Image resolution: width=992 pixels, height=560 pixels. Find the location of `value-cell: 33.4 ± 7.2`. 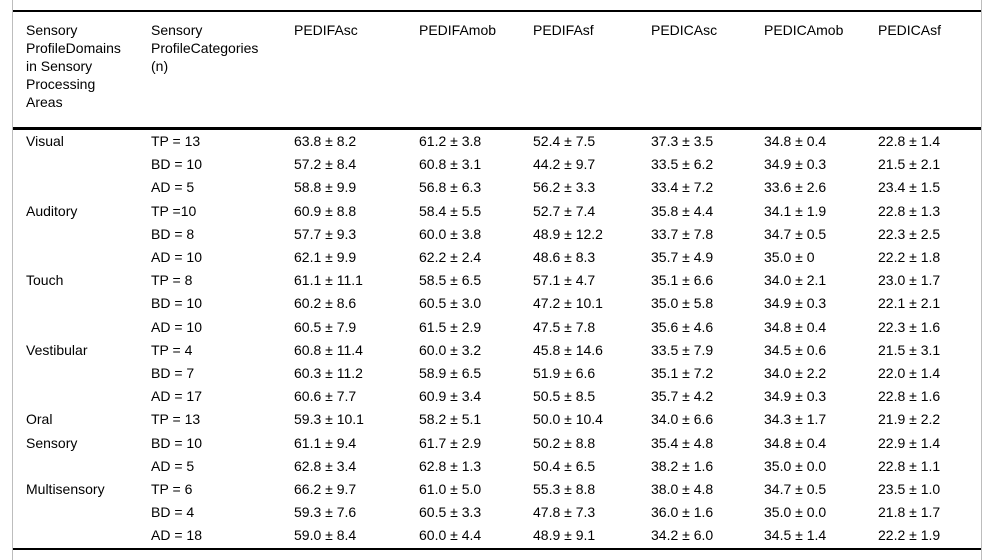

value-cell: 33.4 ± 7.2 is located at coordinates (682, 187).